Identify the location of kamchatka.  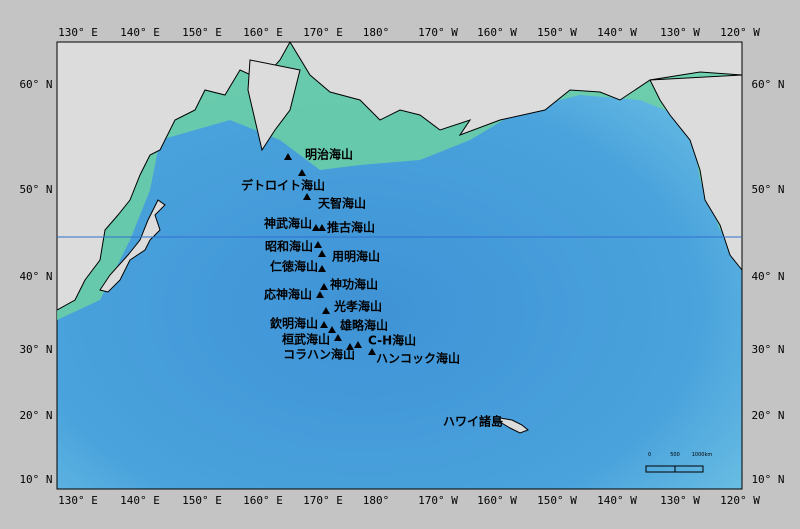
(274, 105).